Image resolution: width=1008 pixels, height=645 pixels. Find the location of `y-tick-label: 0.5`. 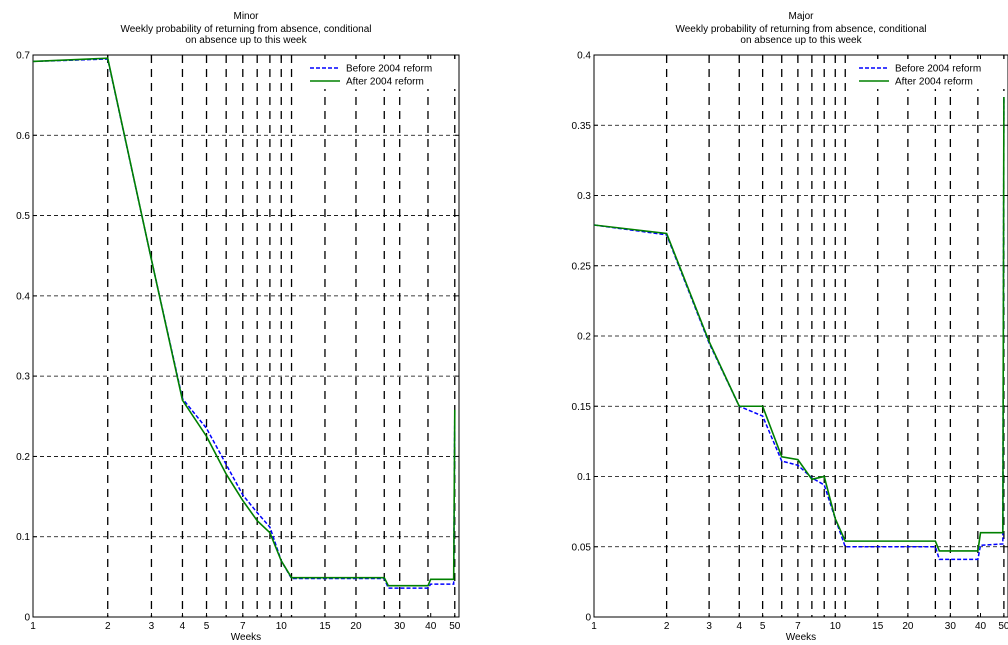

y-tick-label: 0.5 is located at coordinates (23, 216).